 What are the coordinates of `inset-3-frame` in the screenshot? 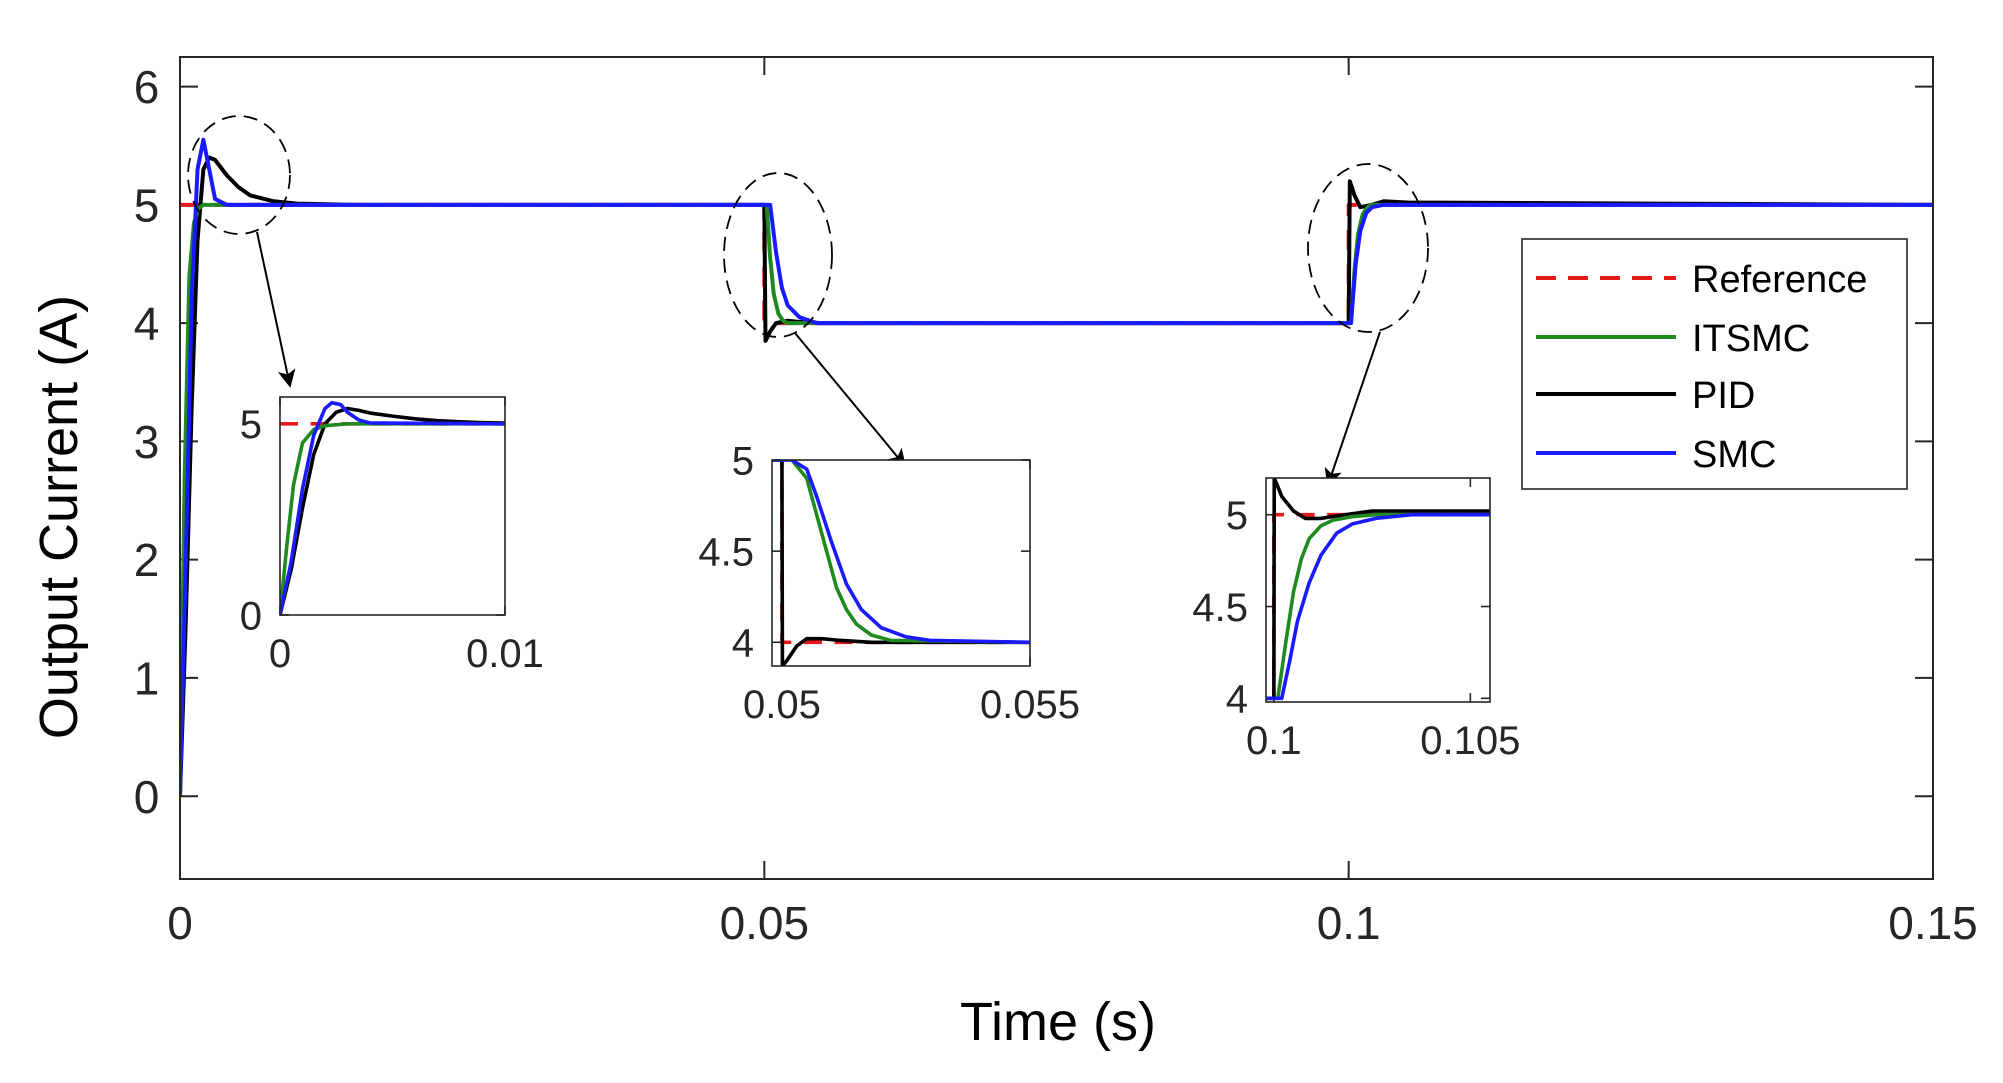 It's located at (1378, 590).